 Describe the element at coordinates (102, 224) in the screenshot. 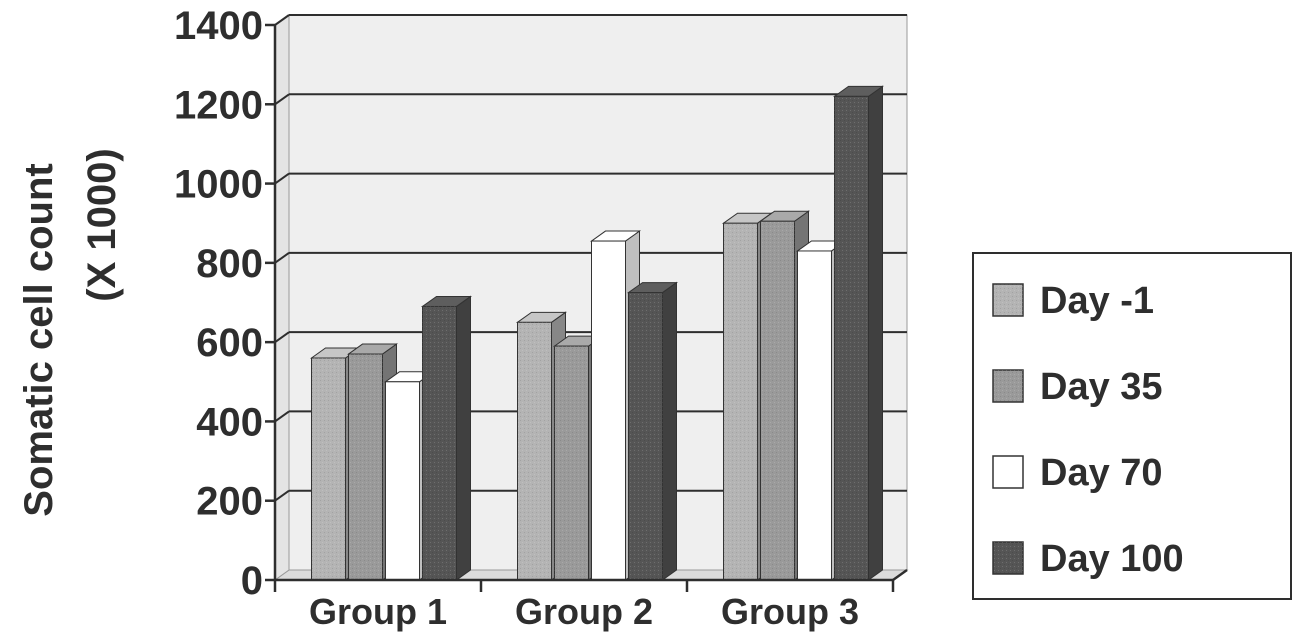

I see `y-axis-label-line2: (X 1000)` at that location.